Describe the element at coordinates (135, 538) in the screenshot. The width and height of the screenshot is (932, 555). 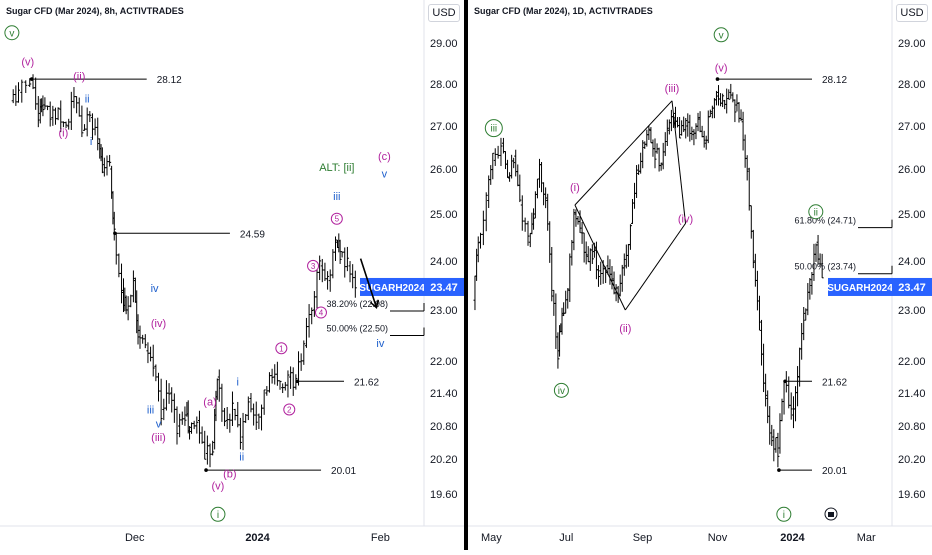
I see `x-tick-label: Dec` at that location.